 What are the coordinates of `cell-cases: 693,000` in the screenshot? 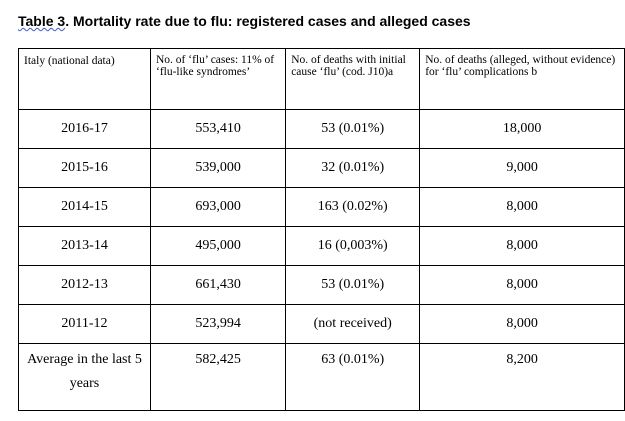 It's located at (218, 207).